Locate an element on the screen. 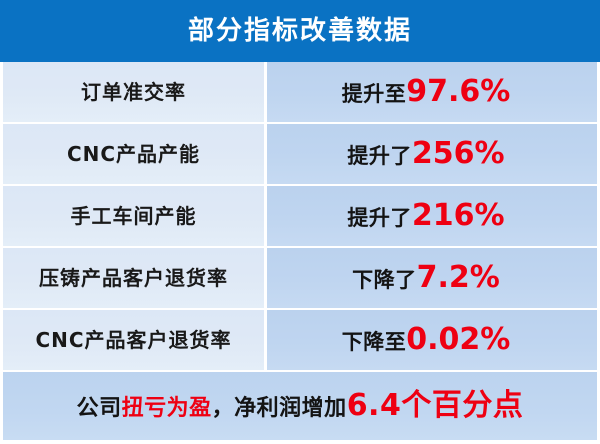 The height and width of the screenshot is (444, 600). metric-value: 下降了 7.2% is located at coordinates (426, 278).